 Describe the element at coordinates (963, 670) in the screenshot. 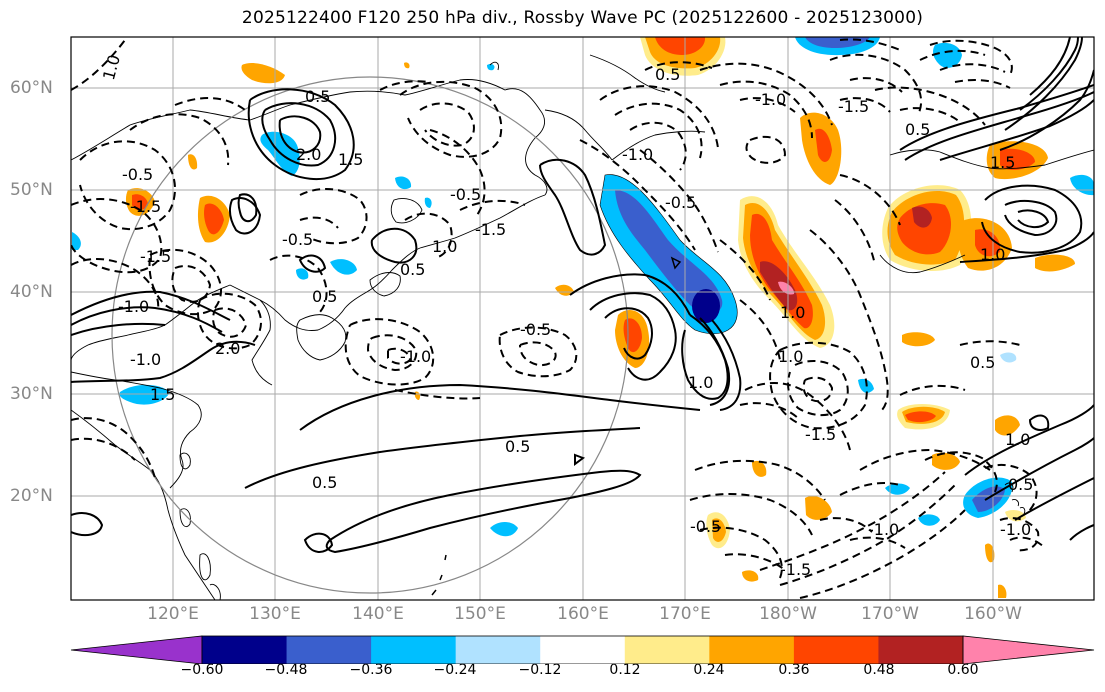

I see `colorbar-tick-label: 0.60` at that location.